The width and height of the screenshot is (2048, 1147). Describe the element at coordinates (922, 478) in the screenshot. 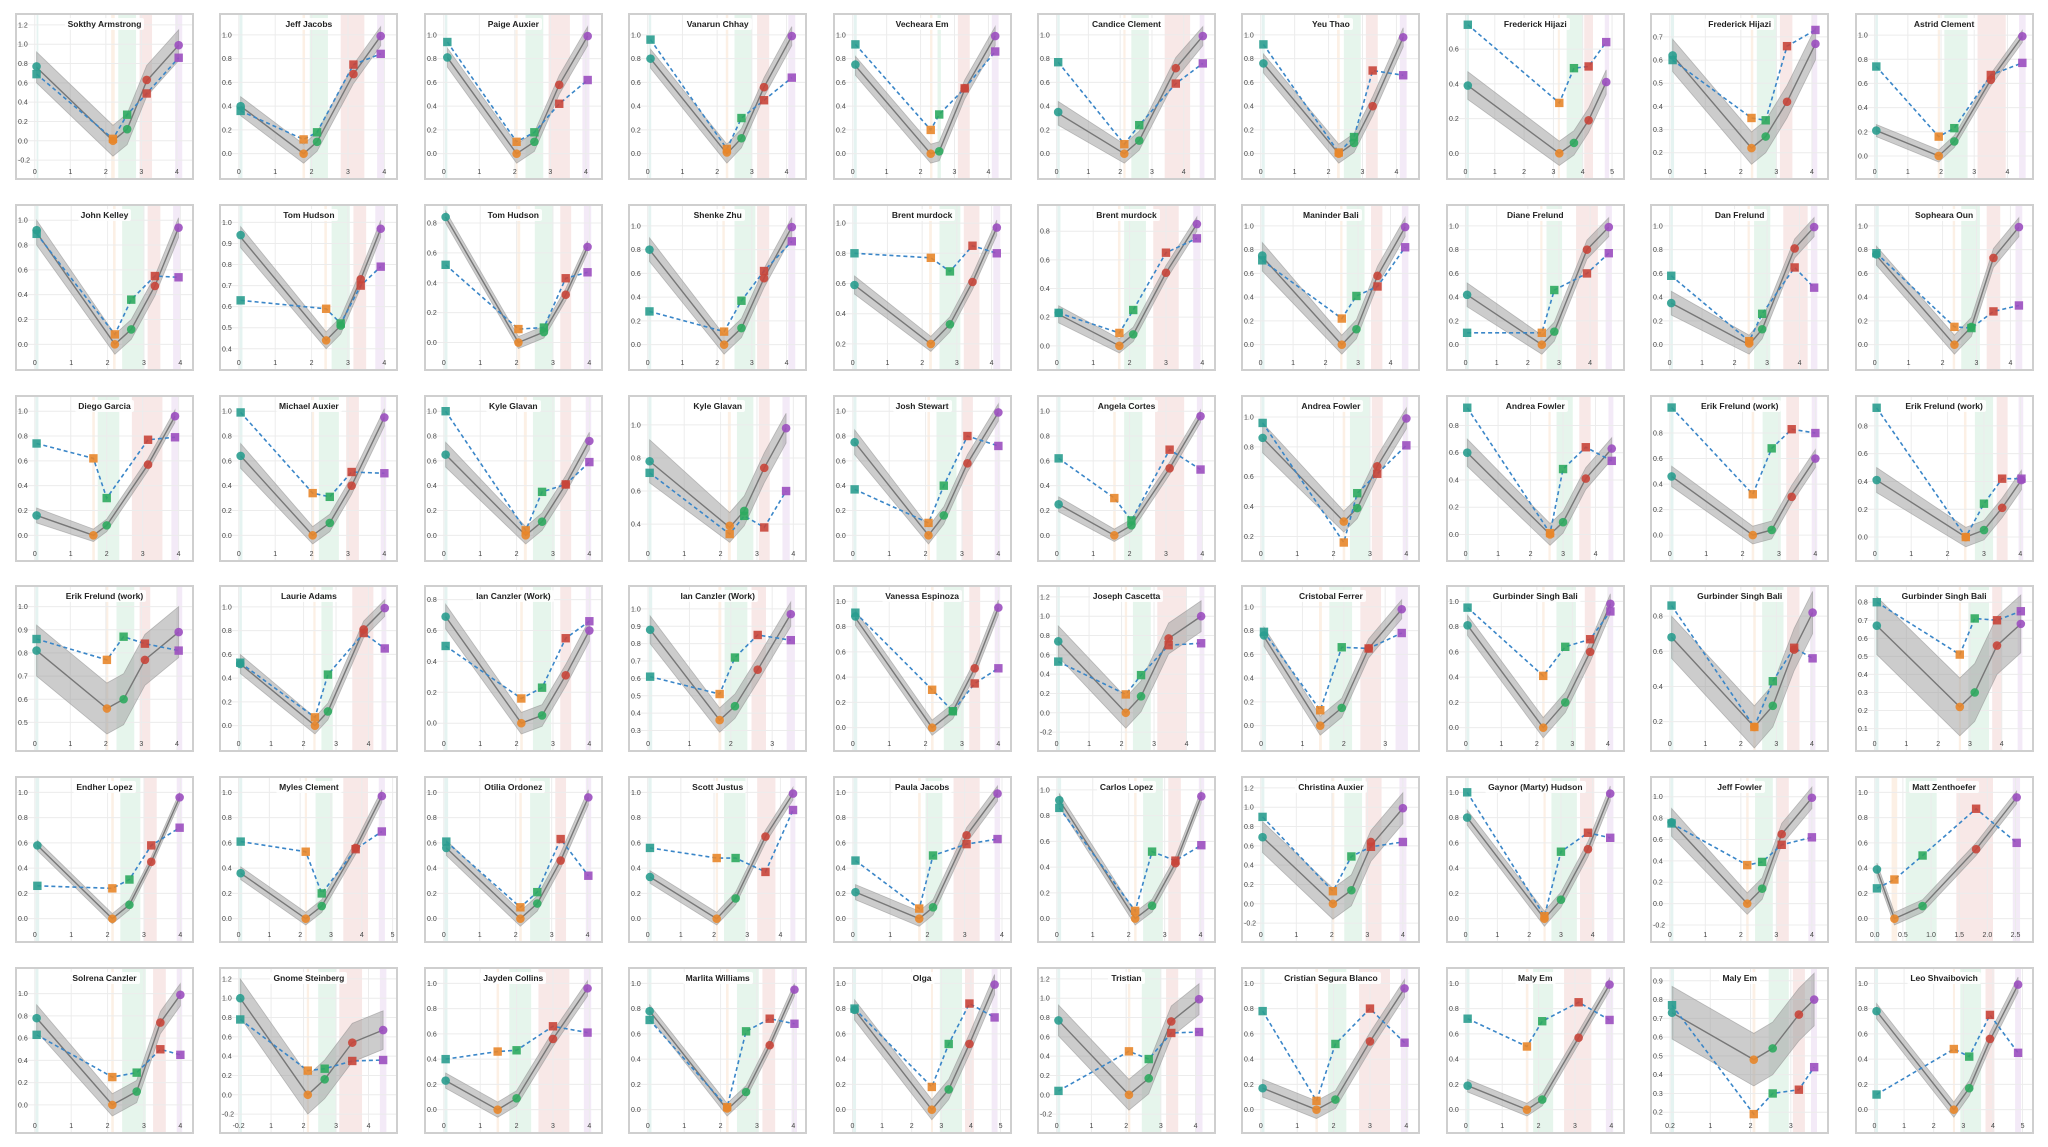

I see `chart-panel: 0.0 0.2 0.4 0.6 0.8 1.0 0 1 2 3 4 Josh Stewart` at that location.